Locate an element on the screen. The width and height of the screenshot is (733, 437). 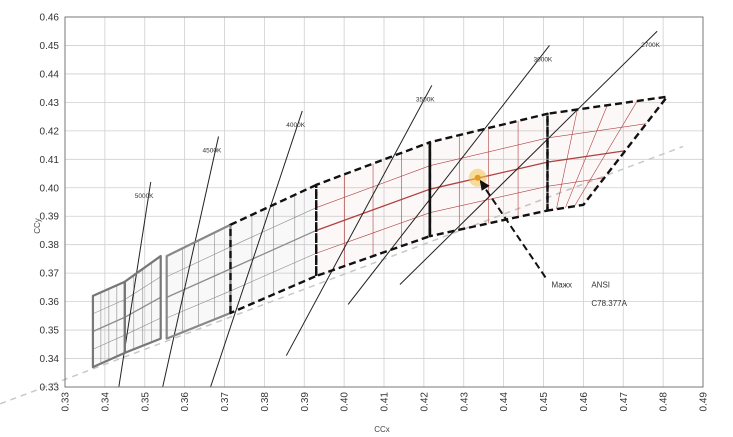
x-tick-label: 0.36 is located at coordinates (185, 402).